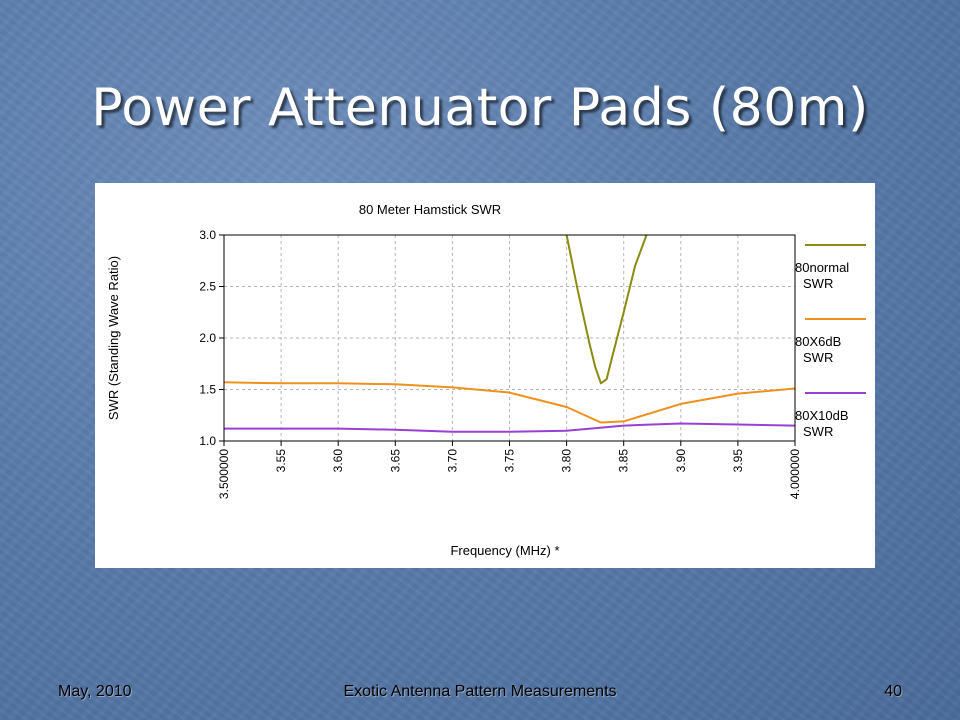  What do you see at coordinates (207, 287) in the screenshot?
I see `y-tick-label: 2.5` at bounding box center [207, 287].